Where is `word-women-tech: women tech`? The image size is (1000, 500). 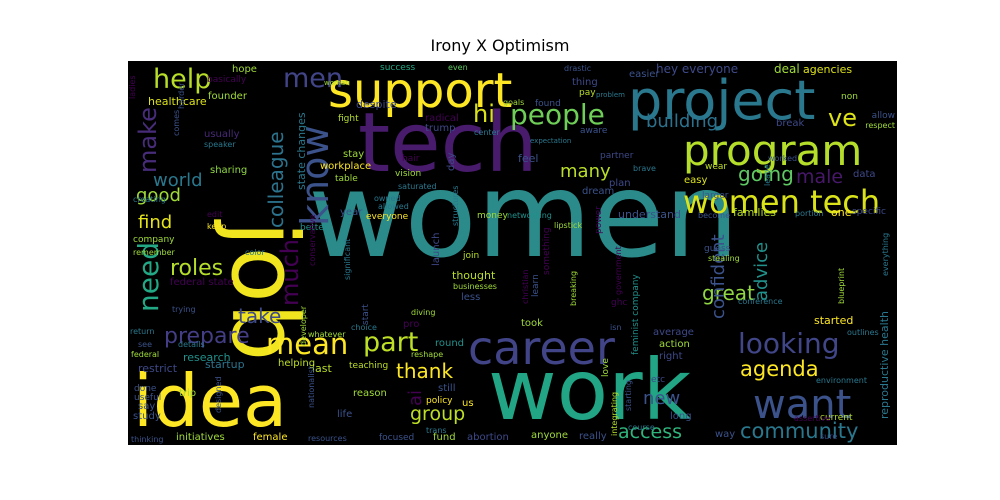 word-women-tech: women tech is located at coordinates (781, 202).